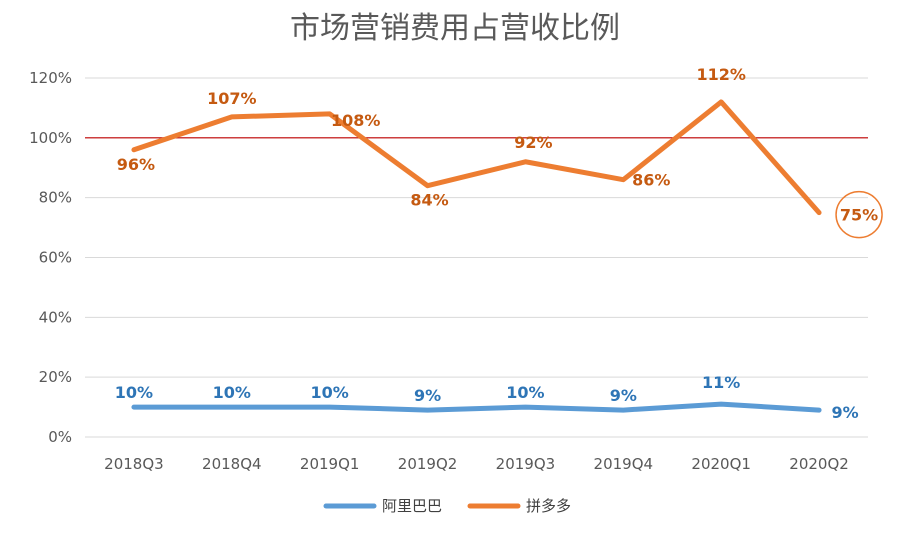  I want to click on y-tick-label: 100%, so click(50, 138).